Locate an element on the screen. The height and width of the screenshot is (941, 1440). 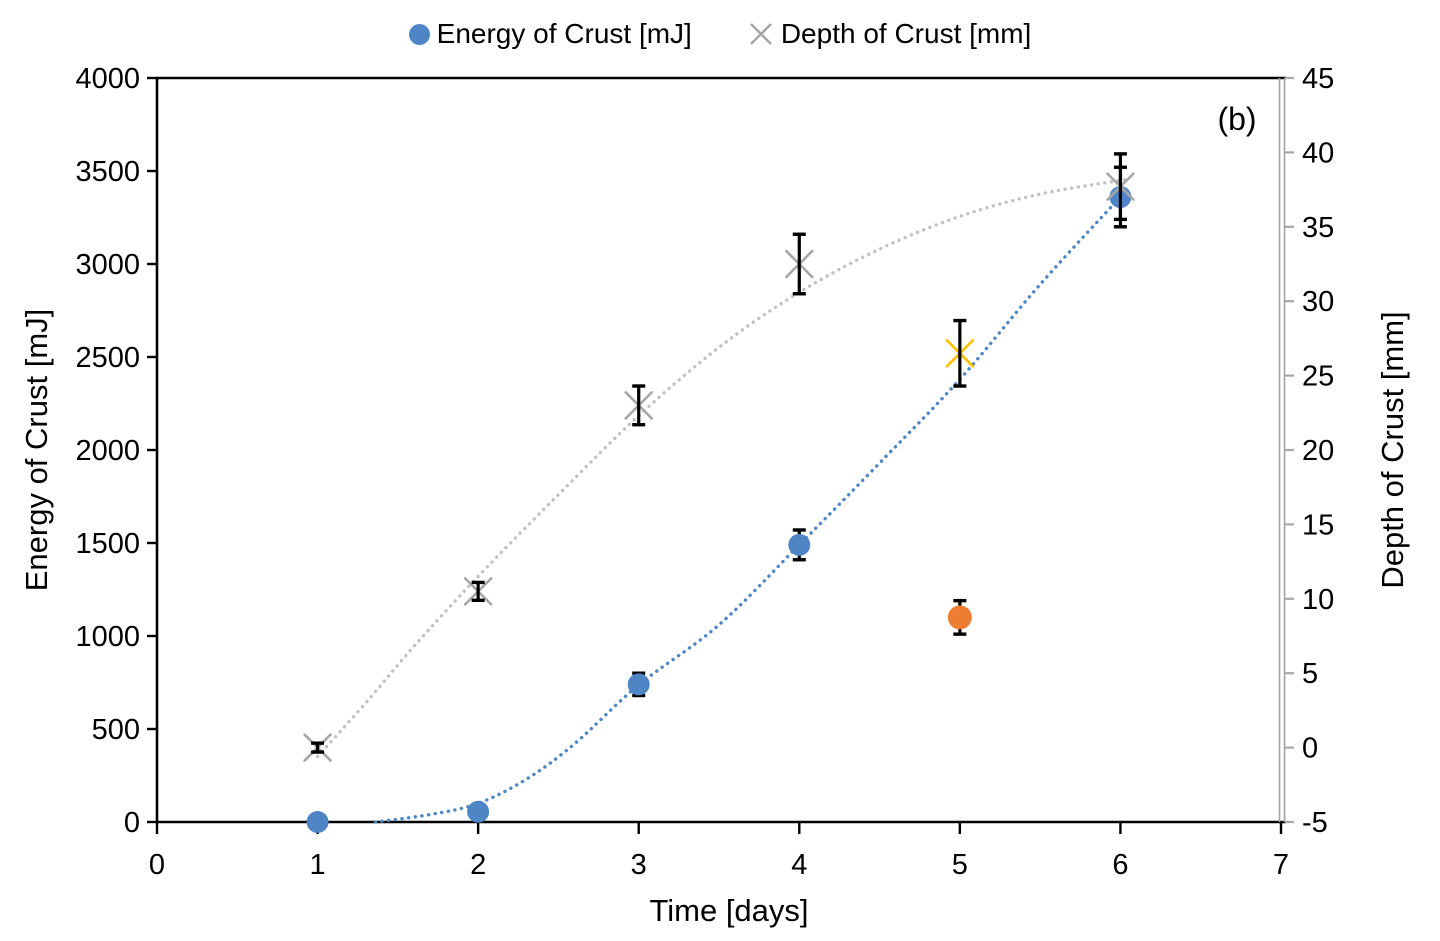
svg-text: 20 is located at coordinates (1318, 451).